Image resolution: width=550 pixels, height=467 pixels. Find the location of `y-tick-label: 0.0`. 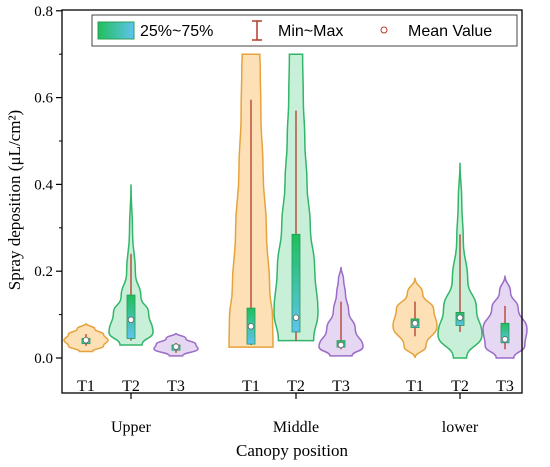

y-tick-label: 0.0 is located at coordinates (43, 359).